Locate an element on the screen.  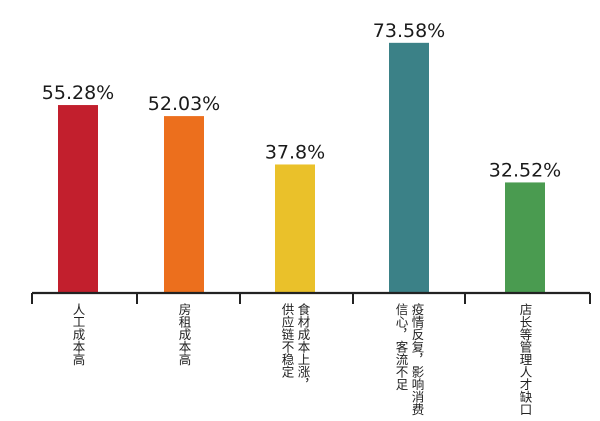
category-label: 店长等管理人才缺口 is located at coordinates (525, 359).